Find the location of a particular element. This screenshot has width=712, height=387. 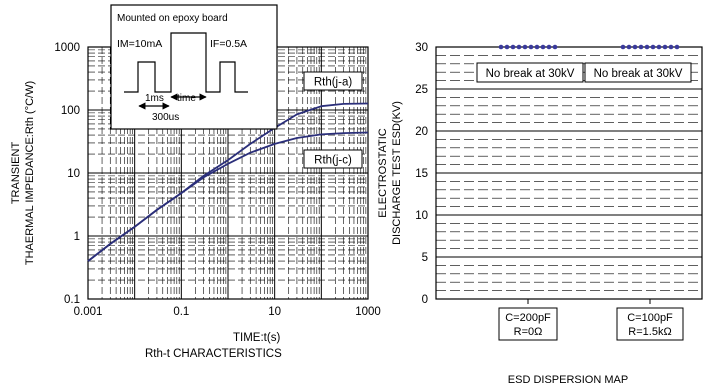

rth-x-tick-label: 1000 is located at coordinates (368, 312).